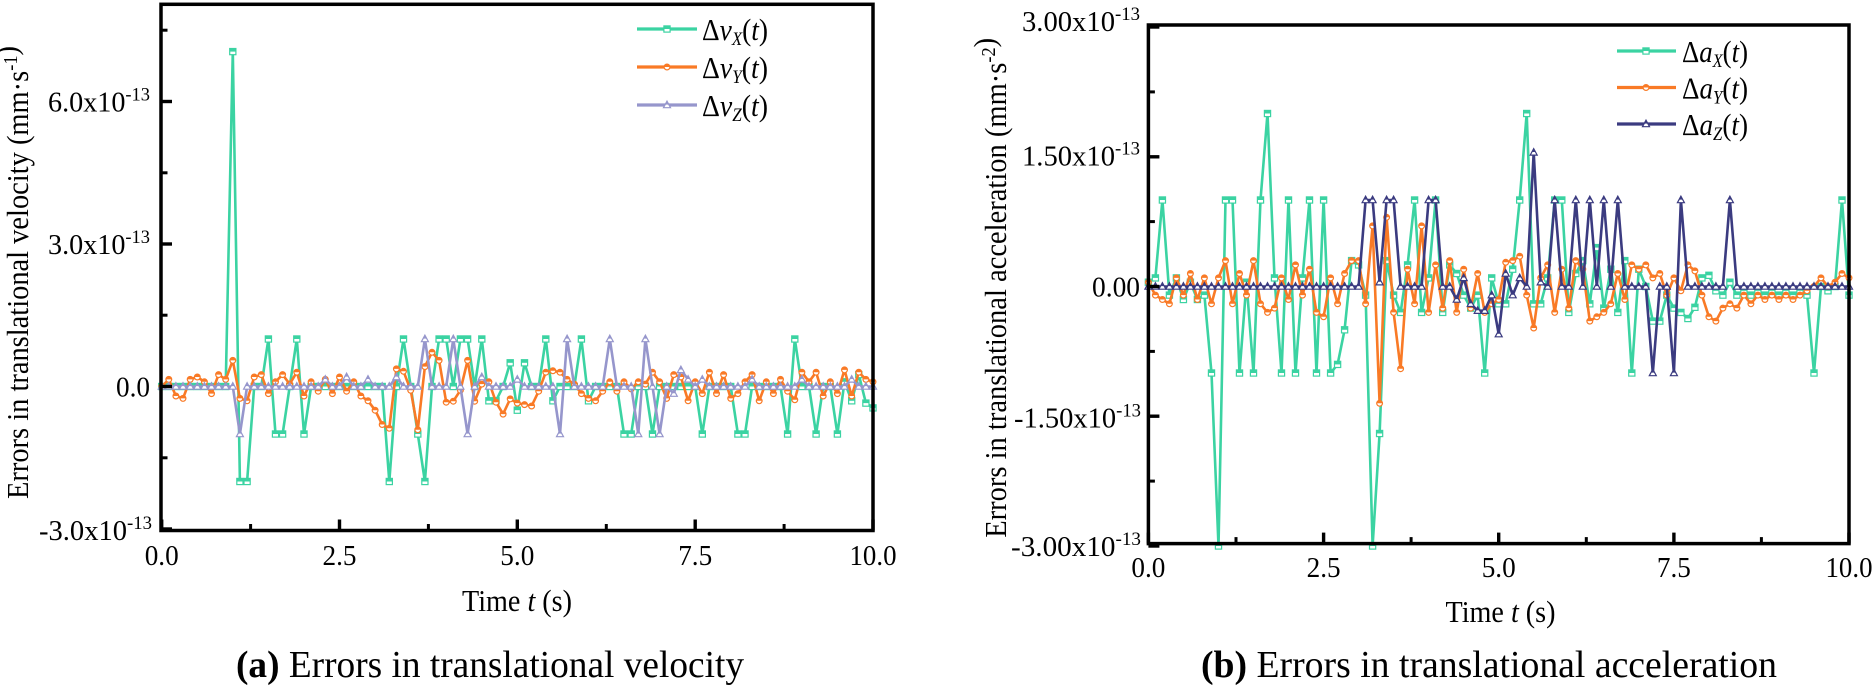  I want to click on svg-text: ΔvZ(t), so click(735, 107).